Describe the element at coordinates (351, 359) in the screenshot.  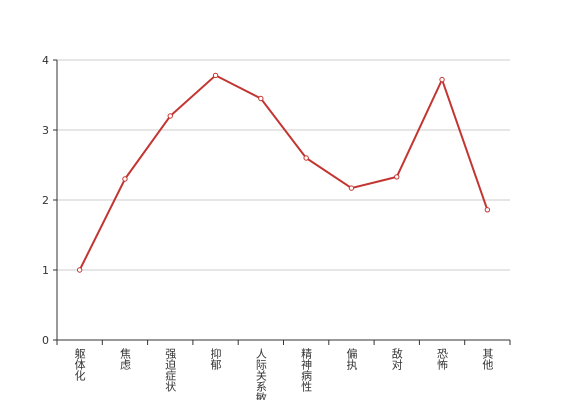
I see `x-tick-label: 偏执` at that location.